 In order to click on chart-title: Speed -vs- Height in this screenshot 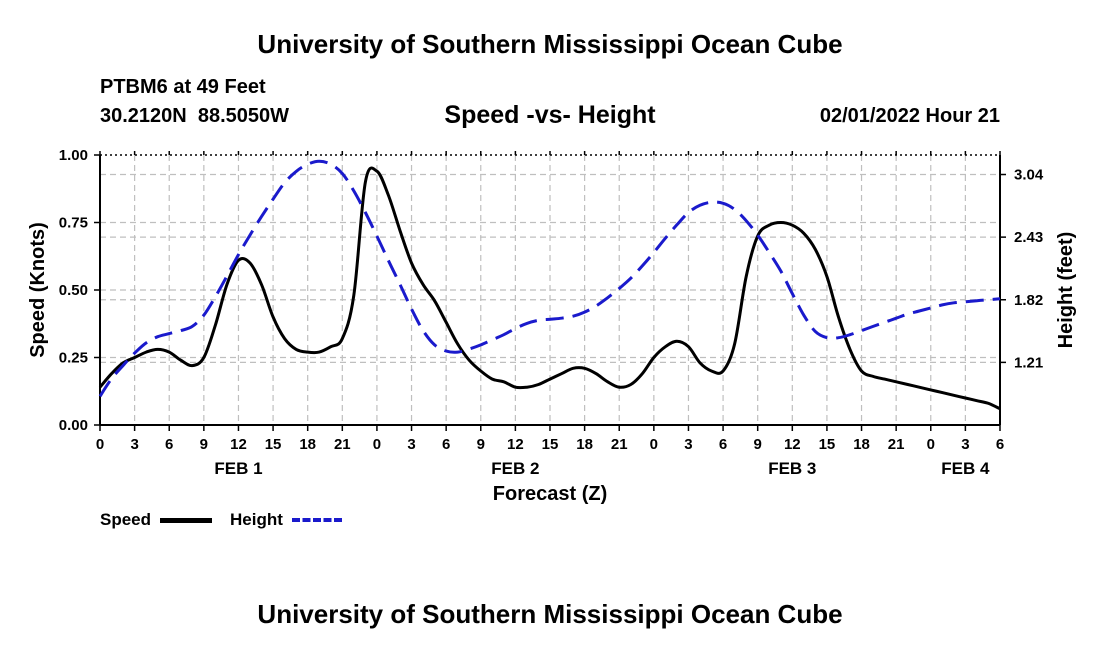, I will do `click(550, 115)`.